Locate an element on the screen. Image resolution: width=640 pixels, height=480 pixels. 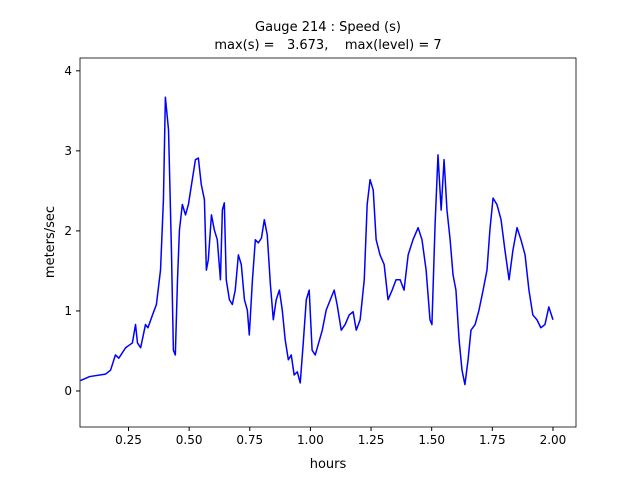
y-axis-label: meters/sec is located at coordinates (50, 242).